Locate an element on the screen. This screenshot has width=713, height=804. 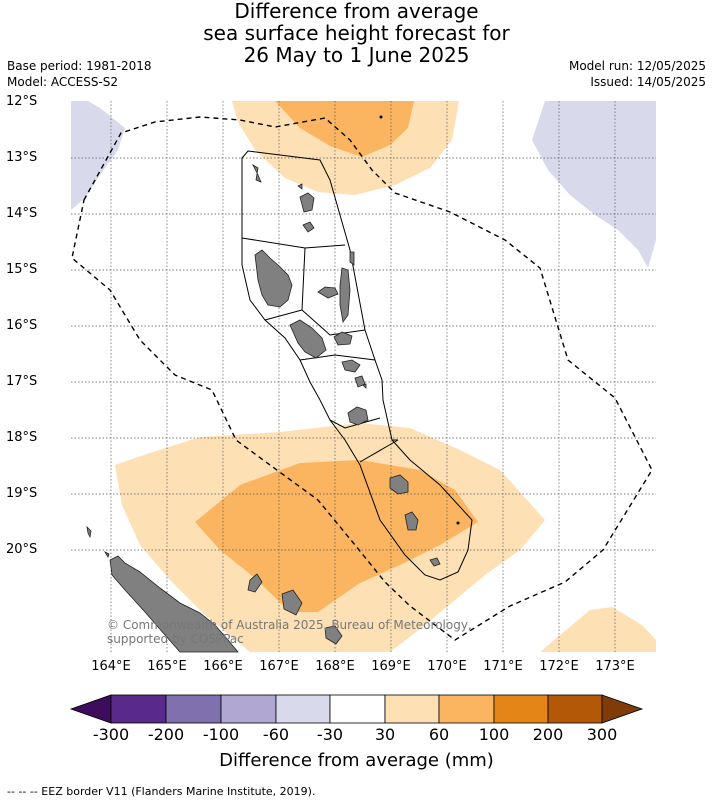
island-small-nw is located at coordinates (89, 532).